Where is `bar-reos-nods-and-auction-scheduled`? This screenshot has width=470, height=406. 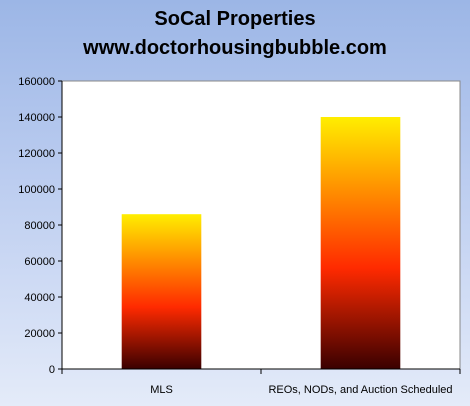 bar-reos-nods-and-auction-scheduled is located at coordinates (360, 243).